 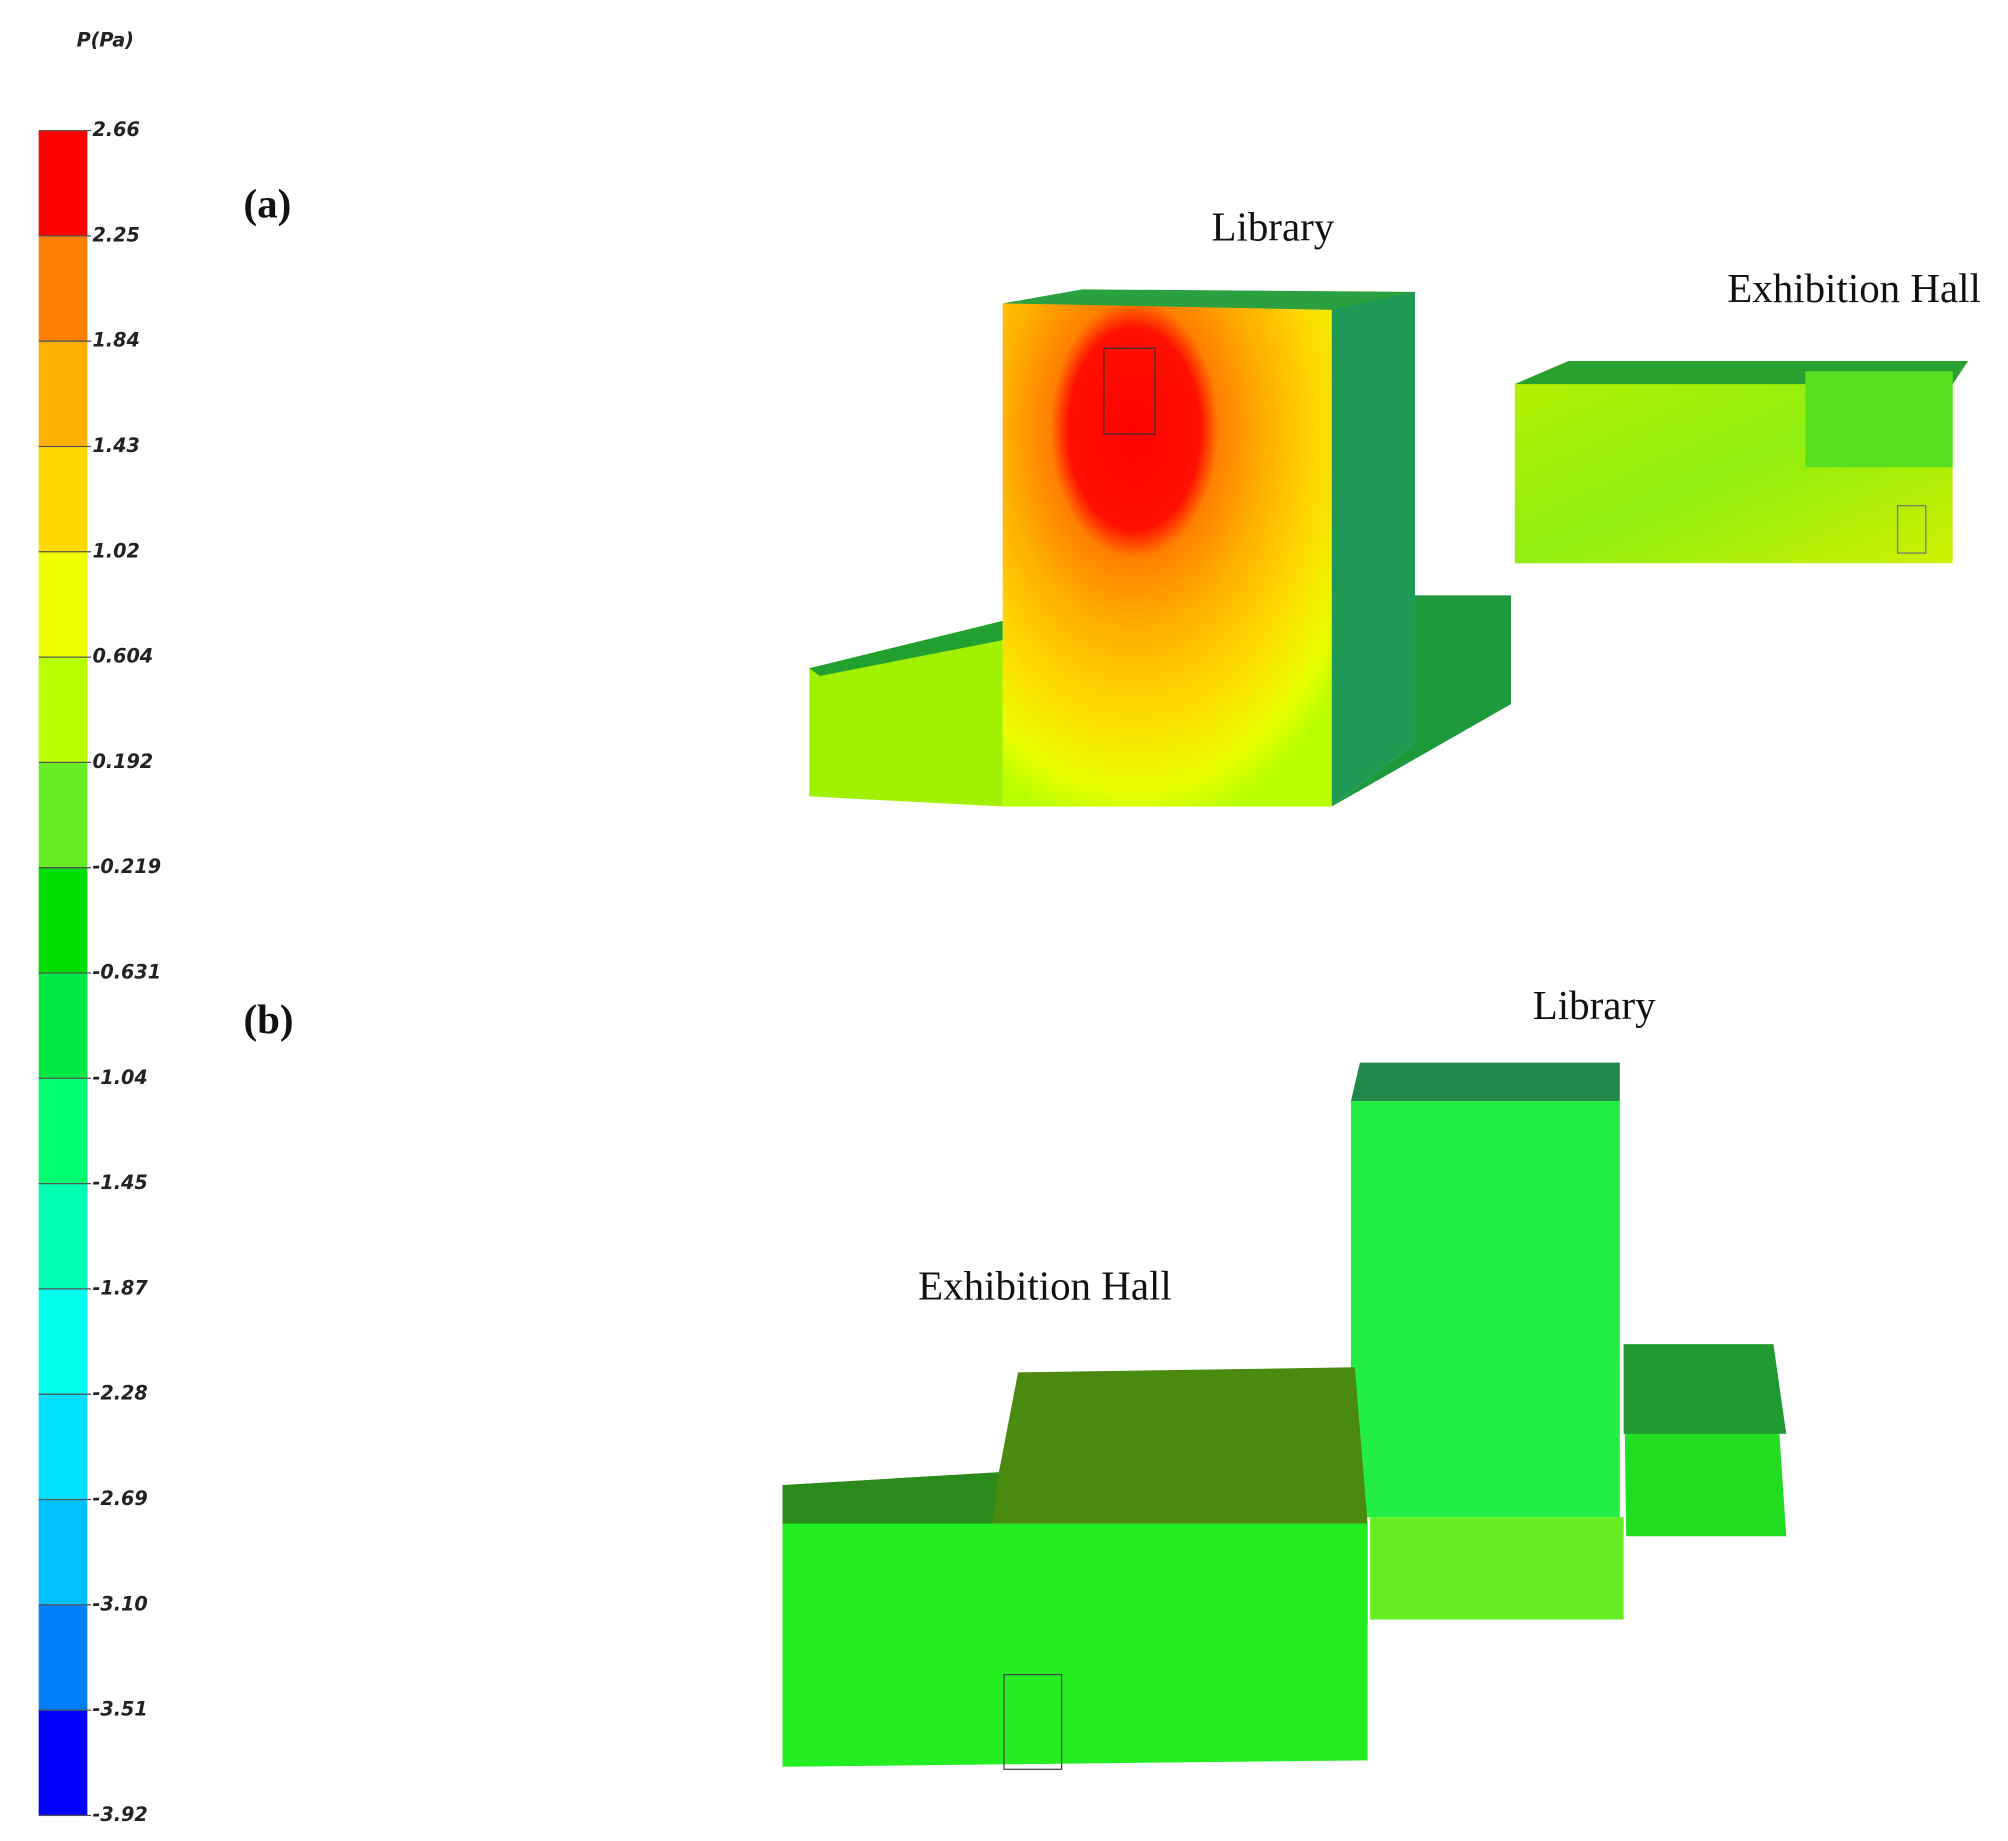 I want to click on legend-title: P(Pa), so click(x=105, y=39).